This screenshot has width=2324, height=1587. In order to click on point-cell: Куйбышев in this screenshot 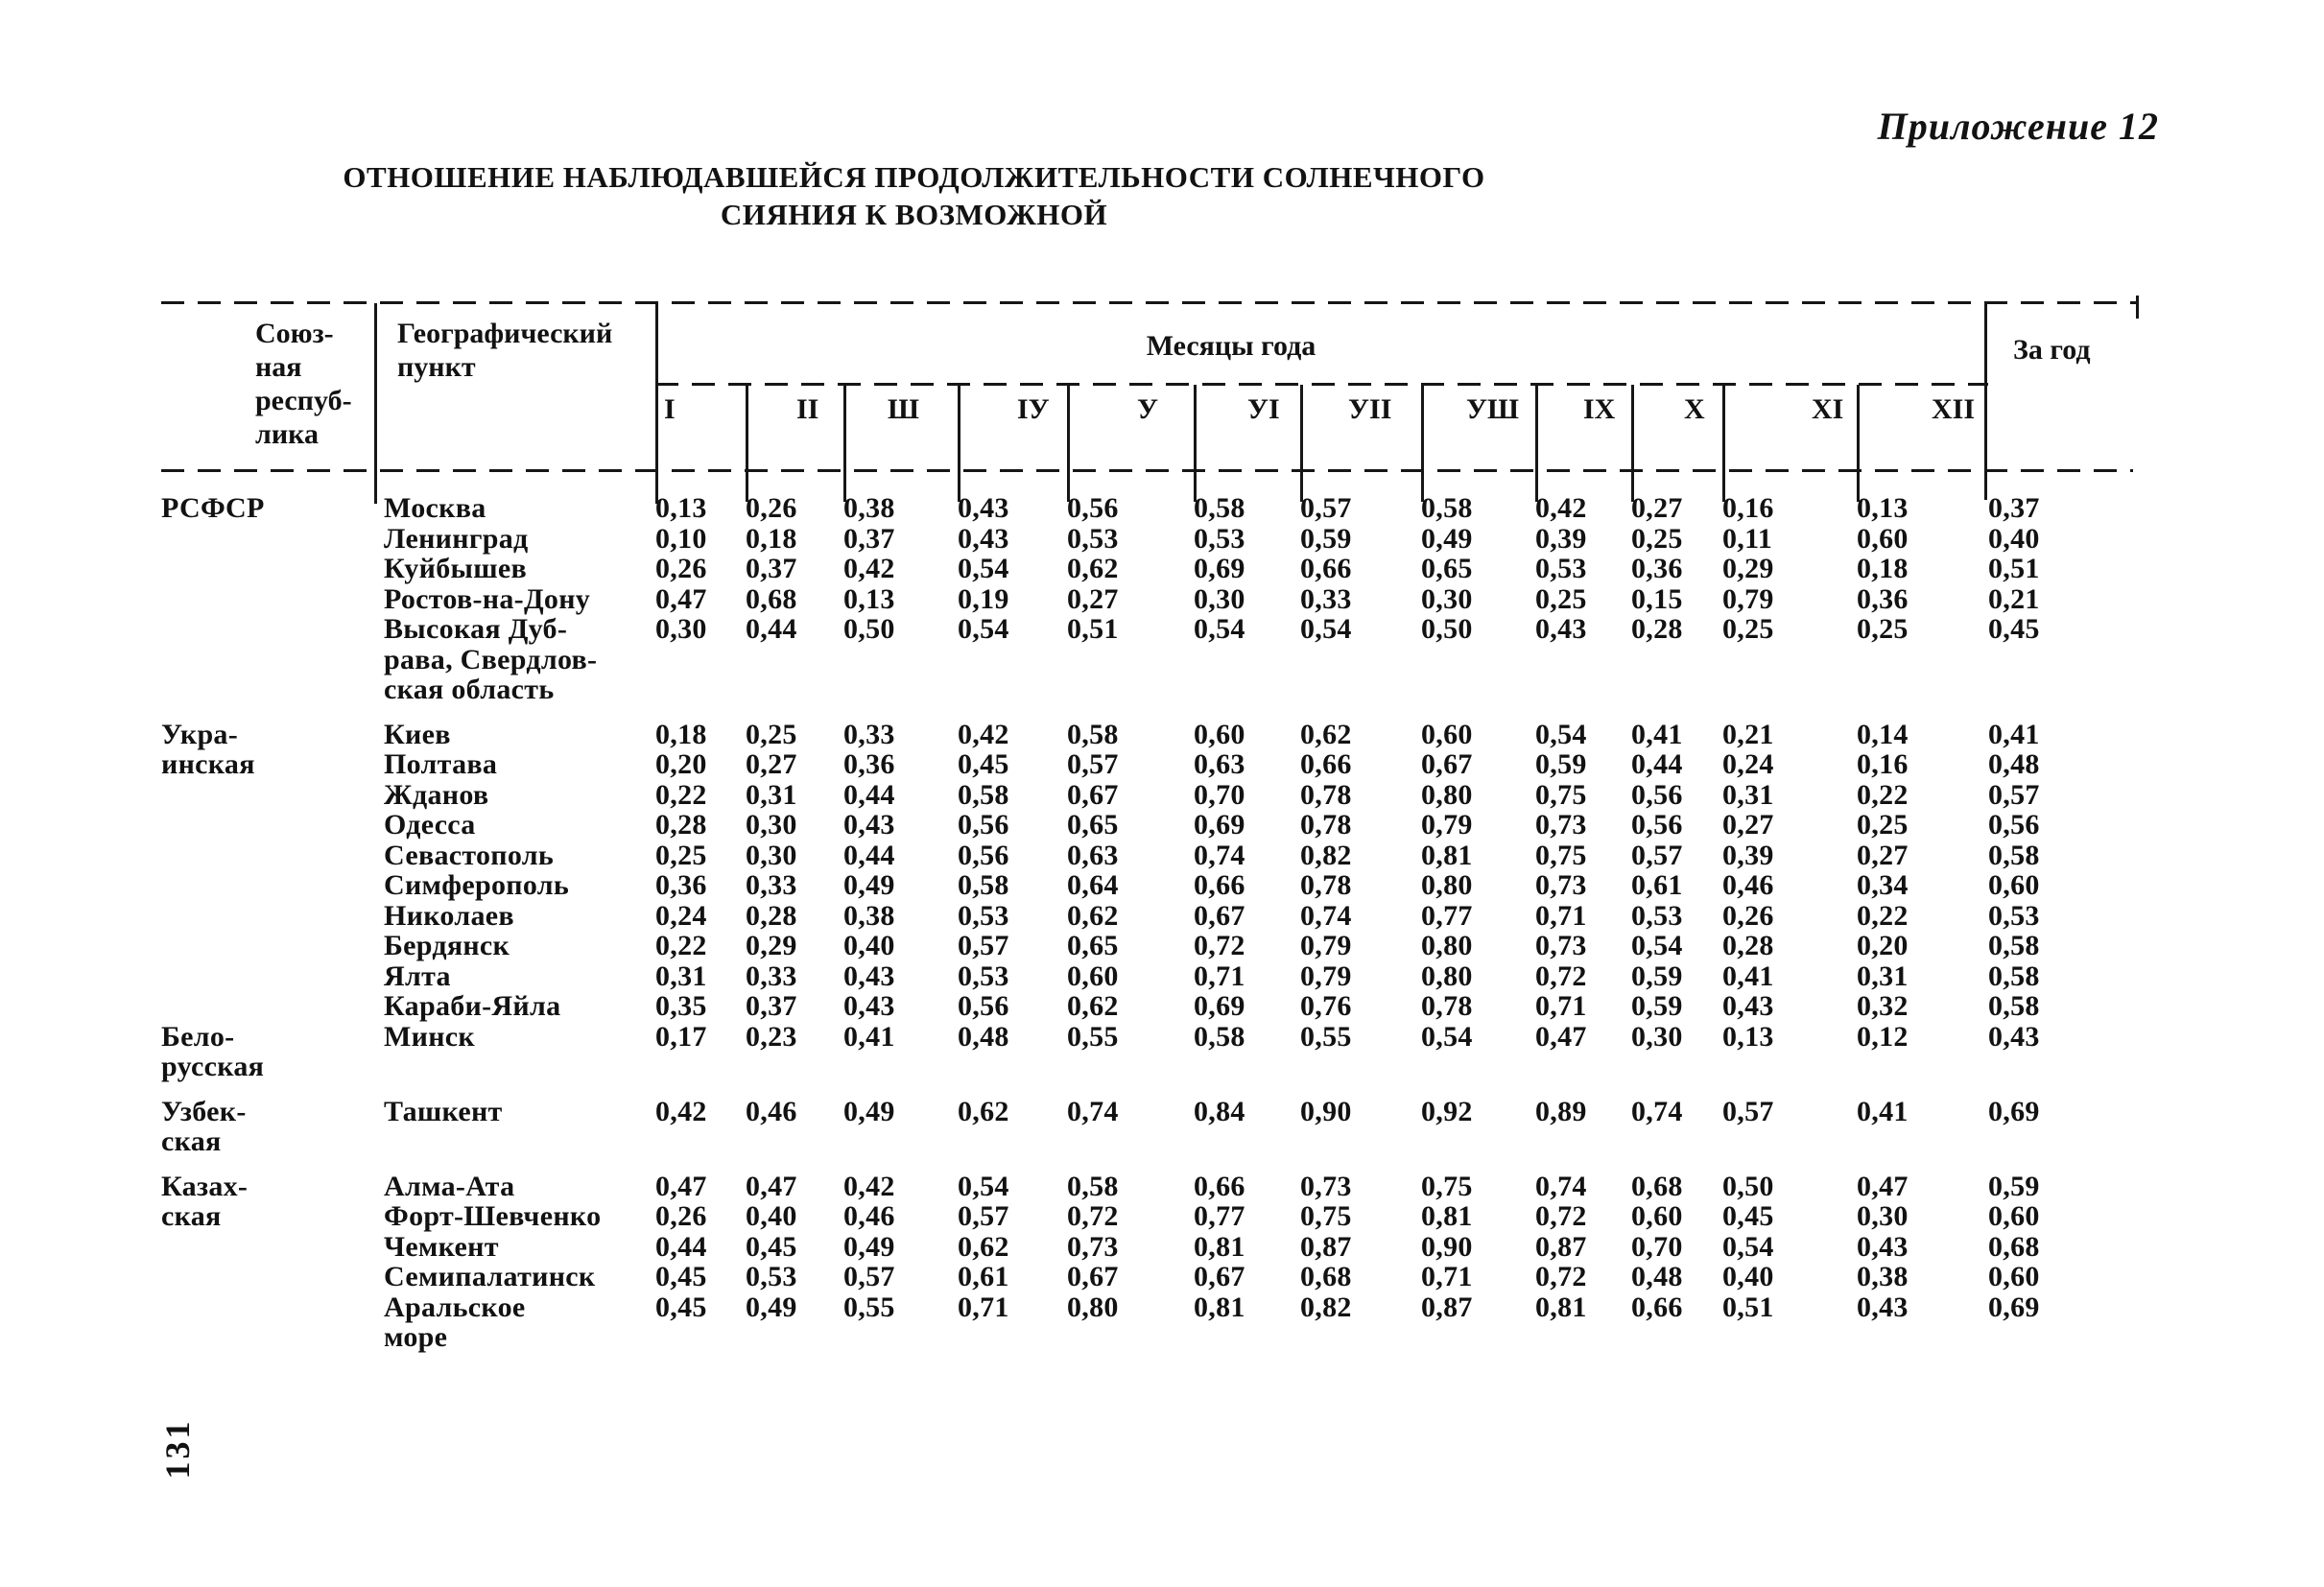, I will do `click(455, 569)`.